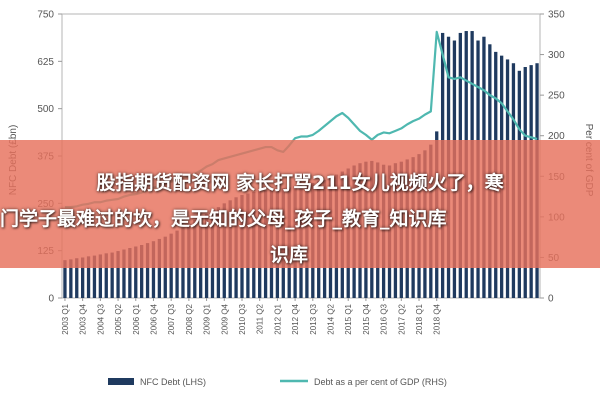 The image size is (600, 400). I want to click on x-tick-label: 2014 Q2, so click(331, 318).